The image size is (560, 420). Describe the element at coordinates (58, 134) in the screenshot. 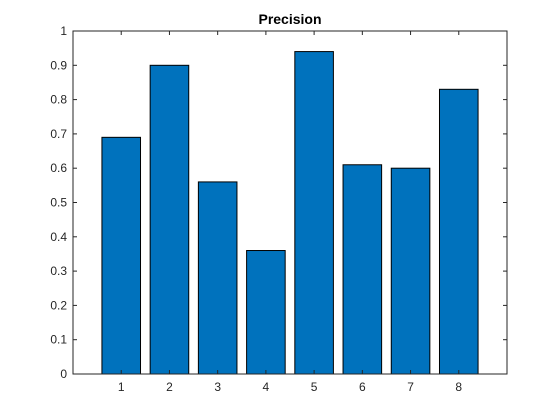

I see `y-tick-label-0.7: 0.7` at that location.